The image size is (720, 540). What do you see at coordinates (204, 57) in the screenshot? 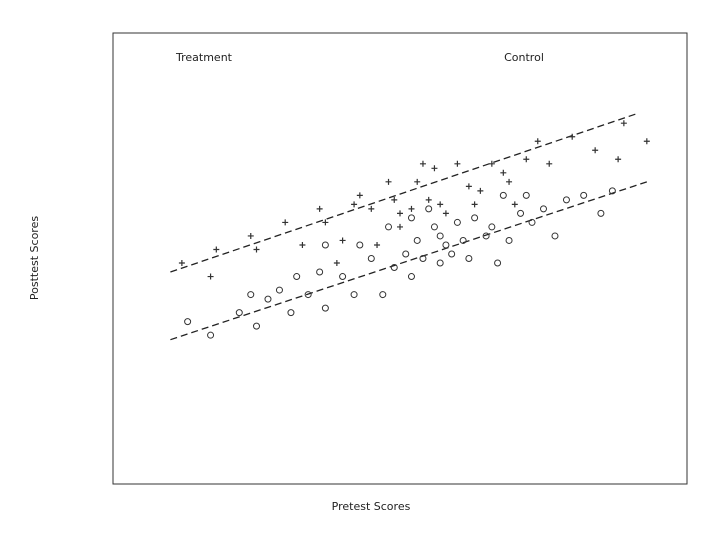
I see `legend-label-treatment: Treatment` at bounding box center [204, 57].